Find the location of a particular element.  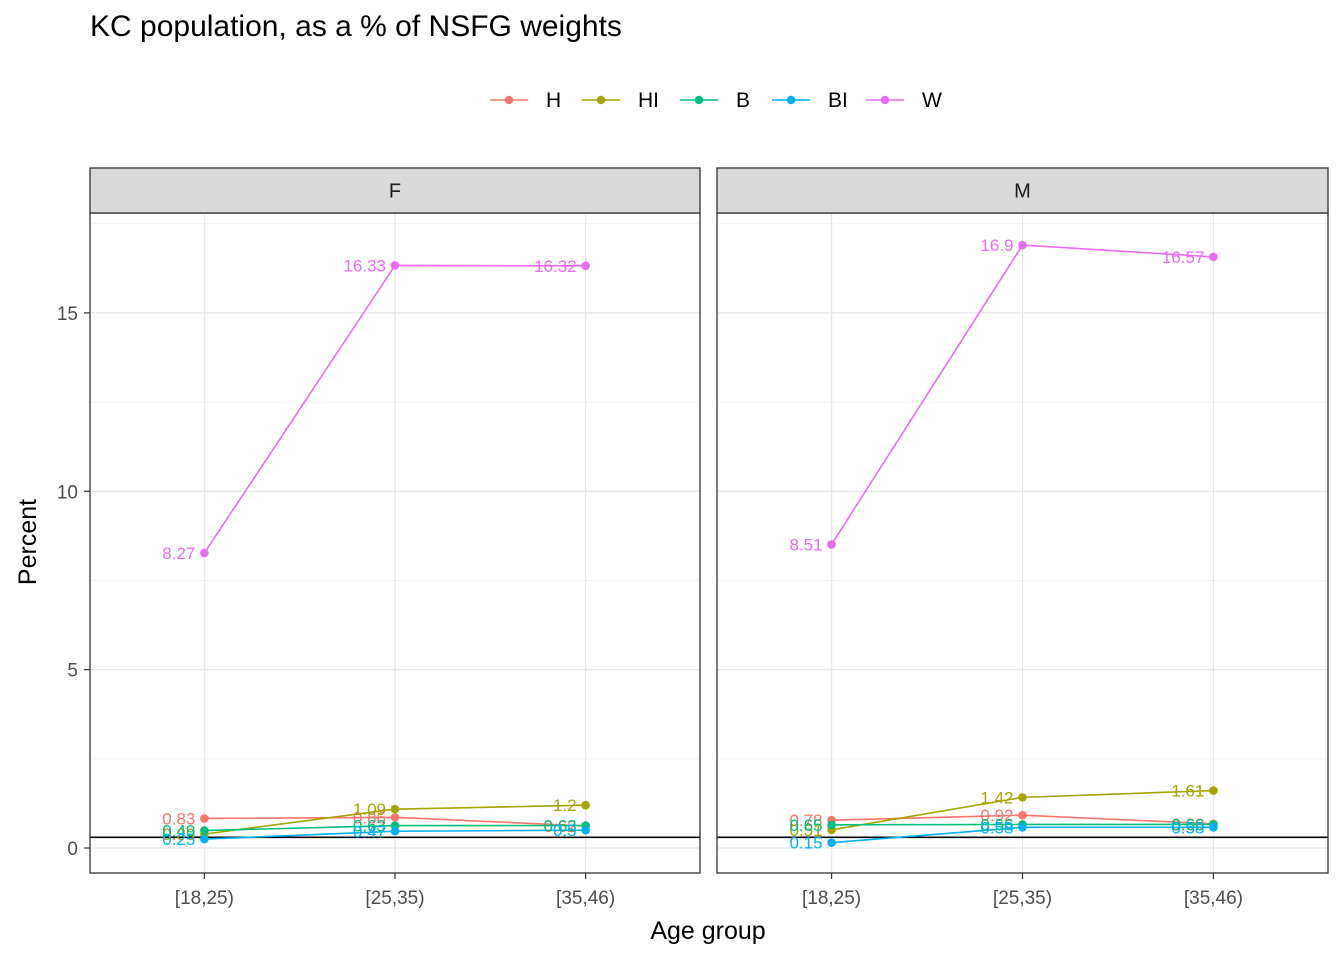

data-label-W: 16.9 is located at coordinates (996, 245).